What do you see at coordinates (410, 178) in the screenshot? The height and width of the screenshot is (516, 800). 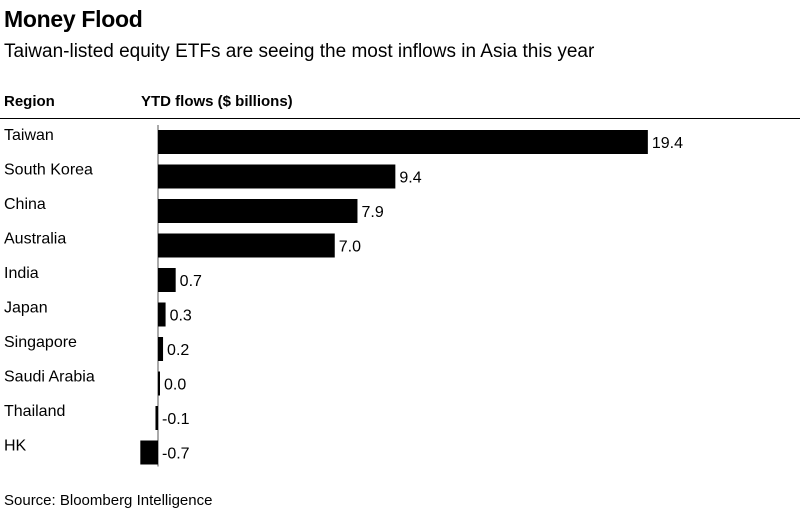 I see `value-label: 9.4` at bounding box center [410, 178].